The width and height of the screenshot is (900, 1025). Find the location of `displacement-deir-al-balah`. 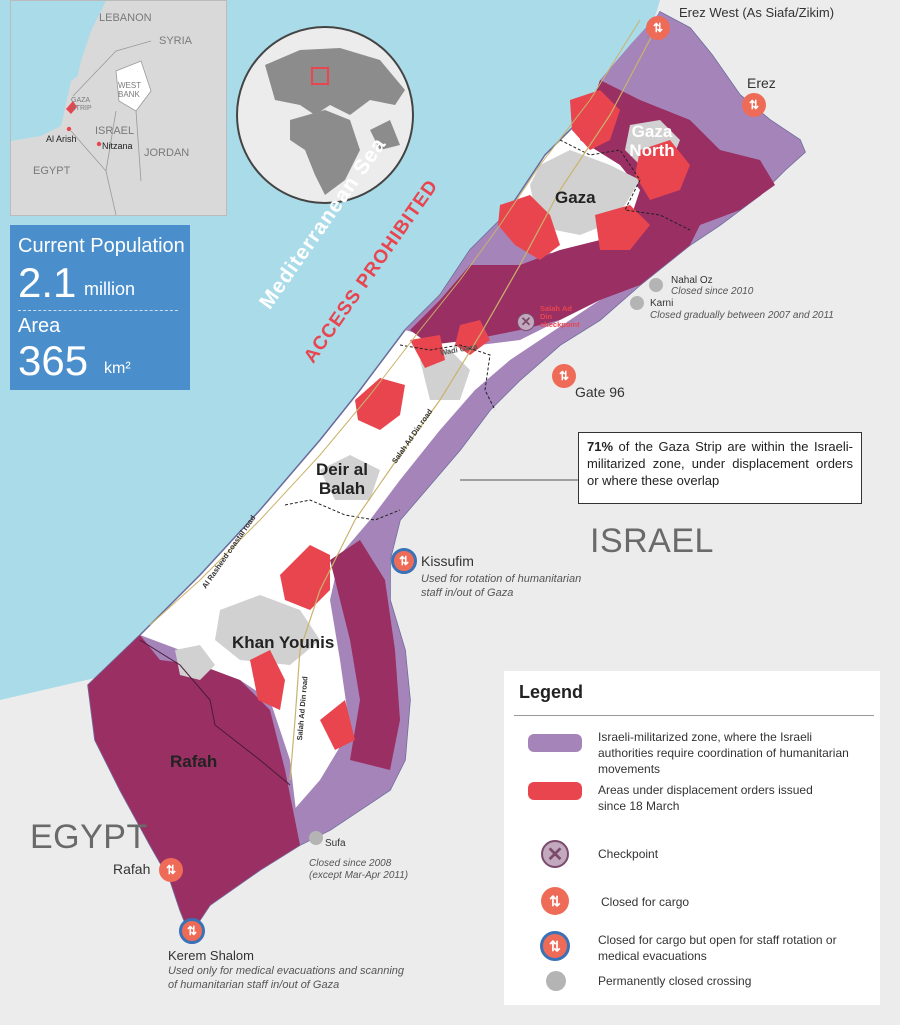

displacement-deir-al-balah is located at coordinates (472, 337).